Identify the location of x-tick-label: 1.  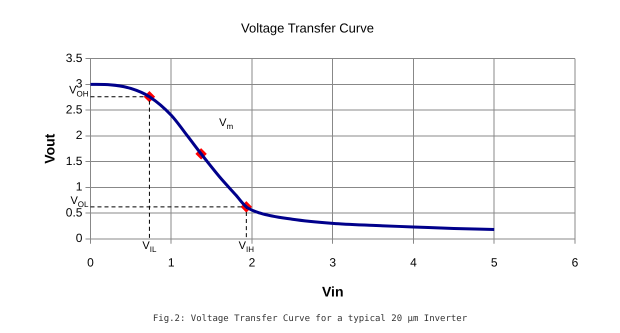
(171, 262).